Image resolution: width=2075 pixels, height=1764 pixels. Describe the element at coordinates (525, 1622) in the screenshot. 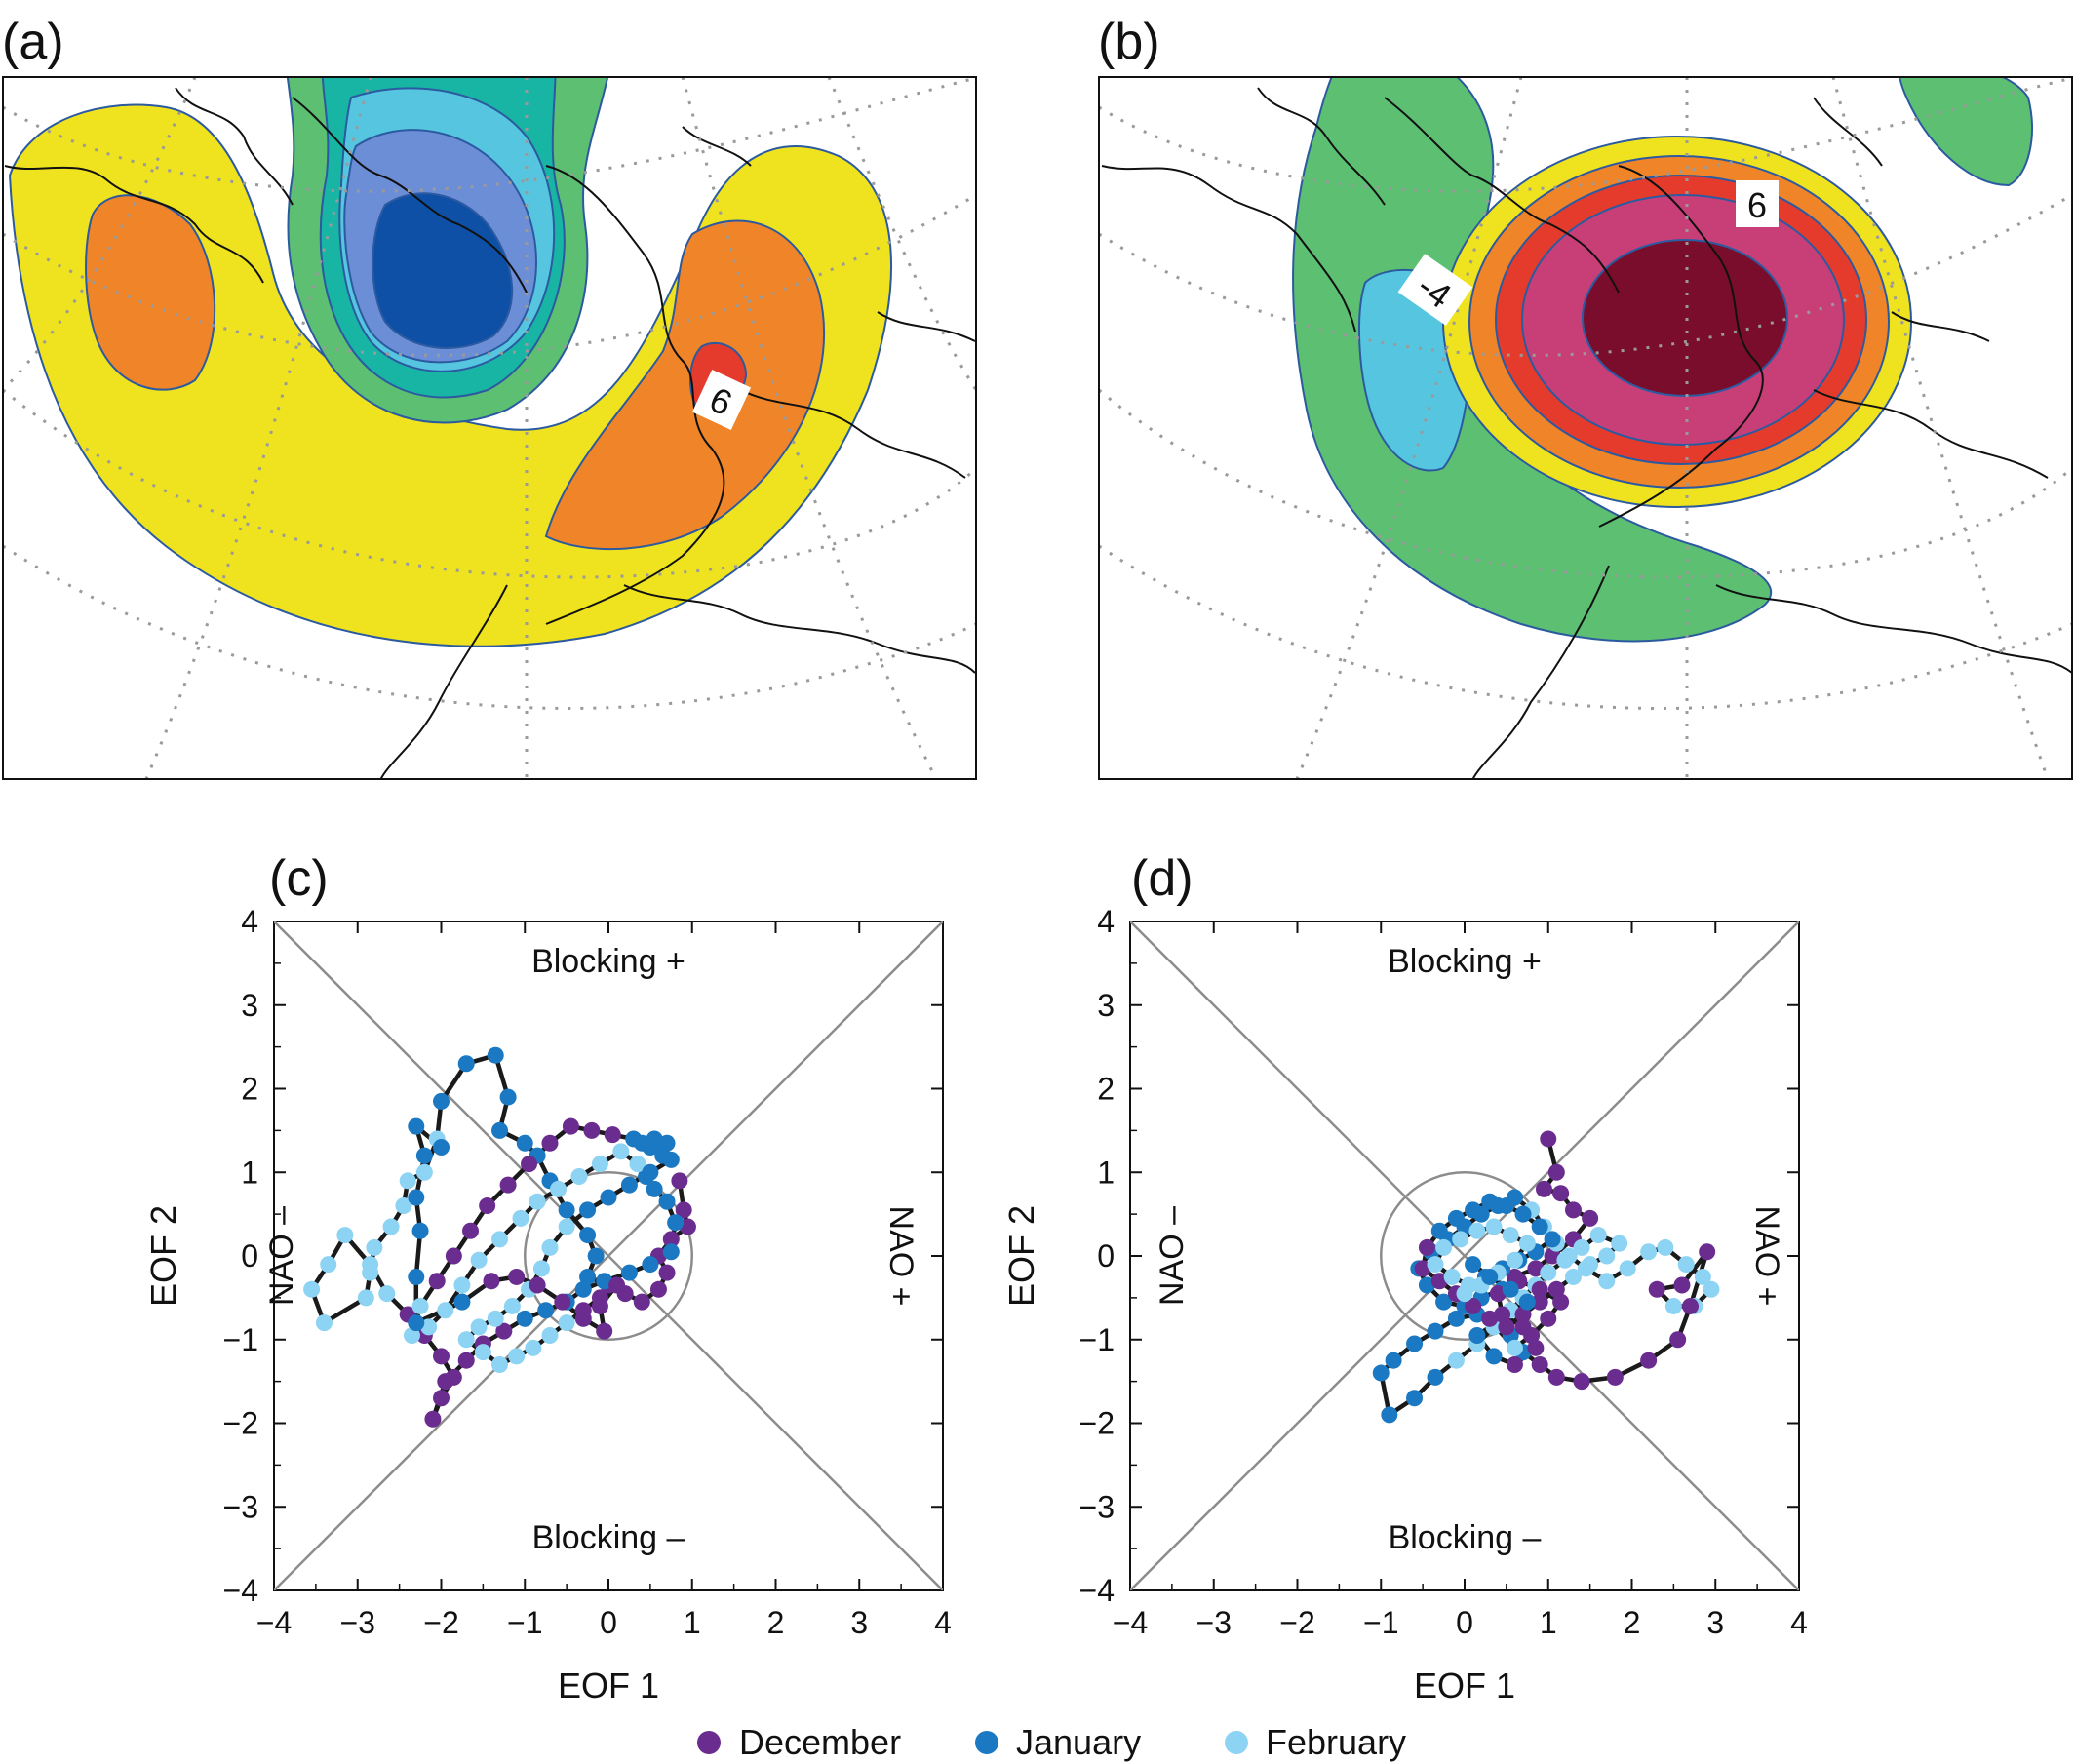

I see `x-tick-label: −1` at that location.